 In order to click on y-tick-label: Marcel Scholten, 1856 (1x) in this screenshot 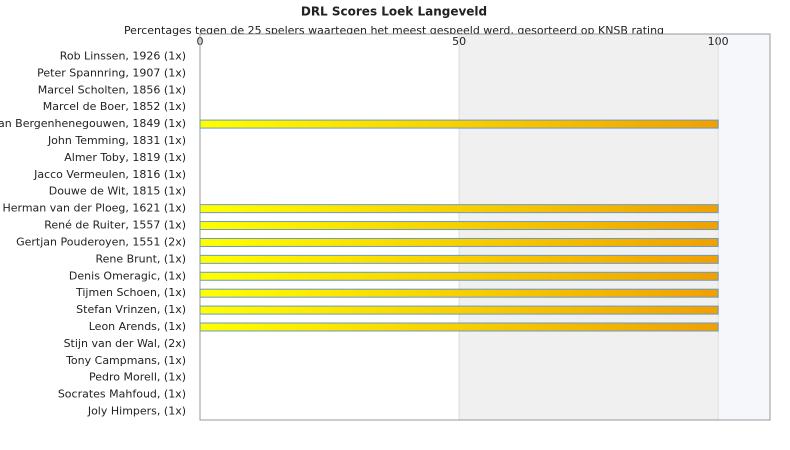, I will do `click(112, 89)`.